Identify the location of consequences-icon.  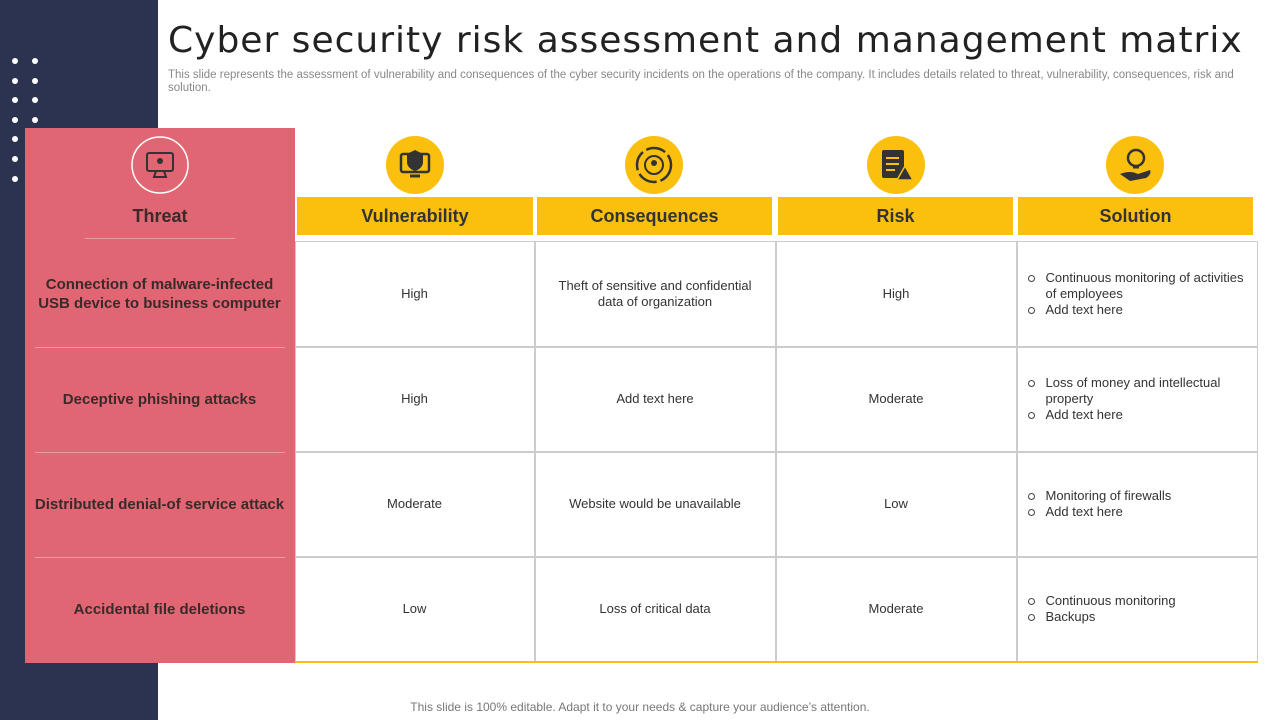
(654, 165).